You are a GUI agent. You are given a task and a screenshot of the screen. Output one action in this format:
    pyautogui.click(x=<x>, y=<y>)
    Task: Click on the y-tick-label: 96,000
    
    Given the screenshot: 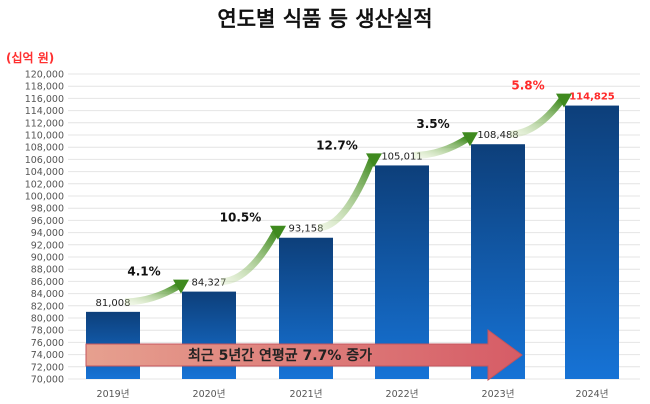 What is the action you would take?
    pyautogui.click(x=47, y=221)
    